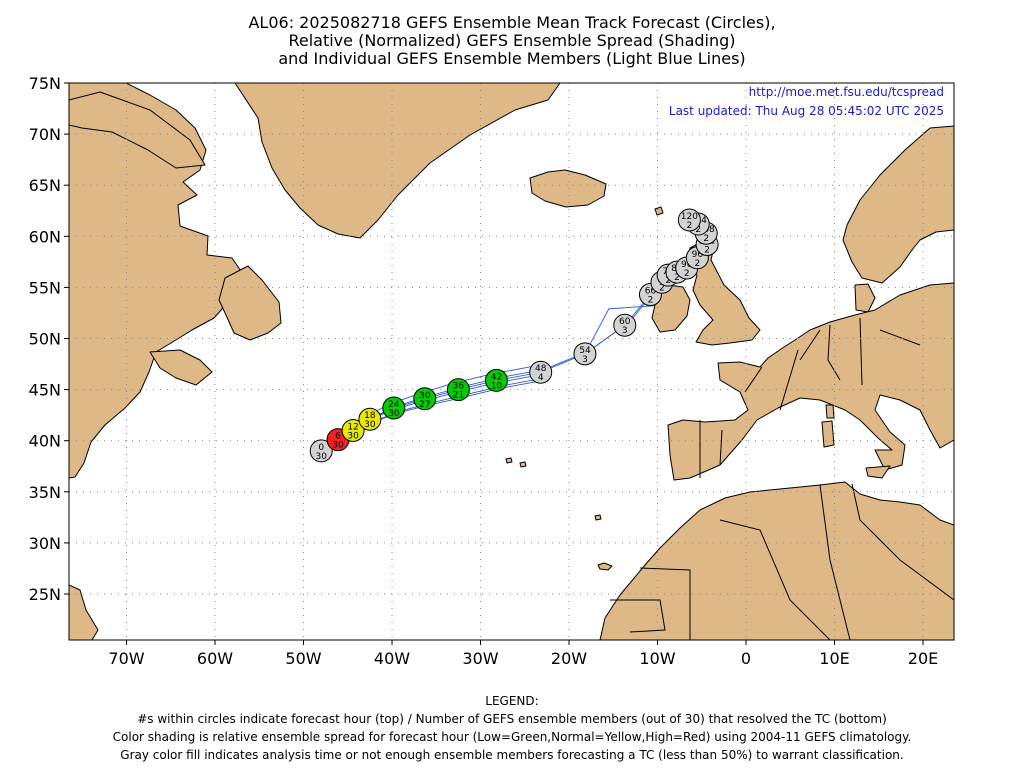  What do you see at coordinates (651, 292) in the screenshot?
I see `track-hour: 66` at bounding box center [651, 292].